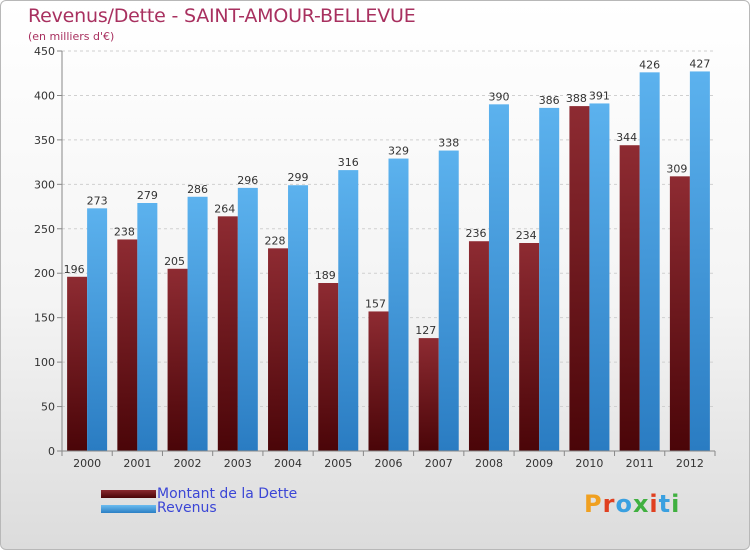  I want to click on y-tick-label: 350, so click(44, 140).